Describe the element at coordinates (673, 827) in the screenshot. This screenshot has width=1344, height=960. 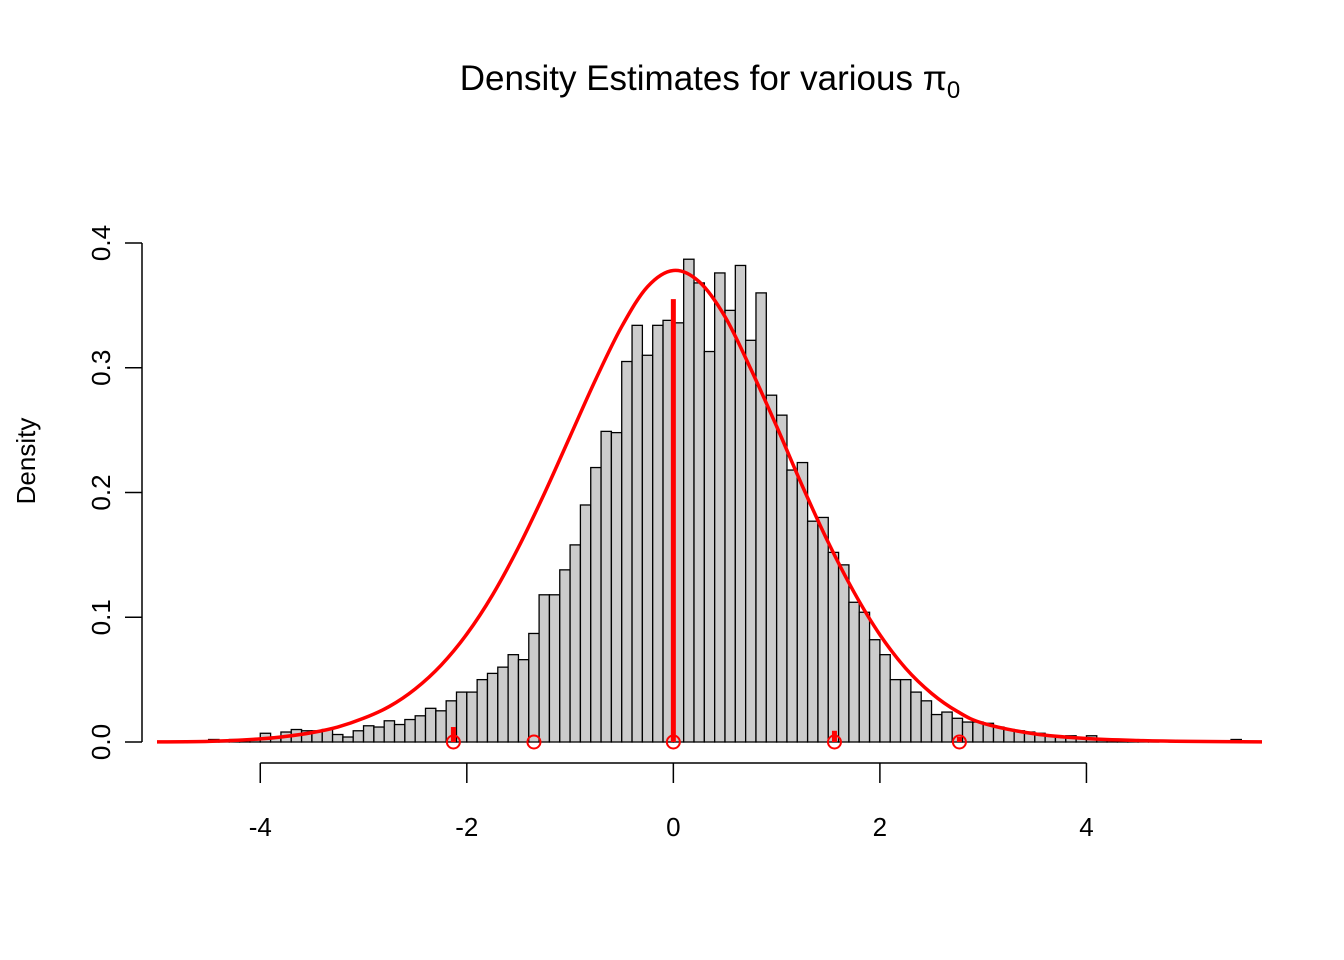
I see `x-tick-label: 0` at that location.